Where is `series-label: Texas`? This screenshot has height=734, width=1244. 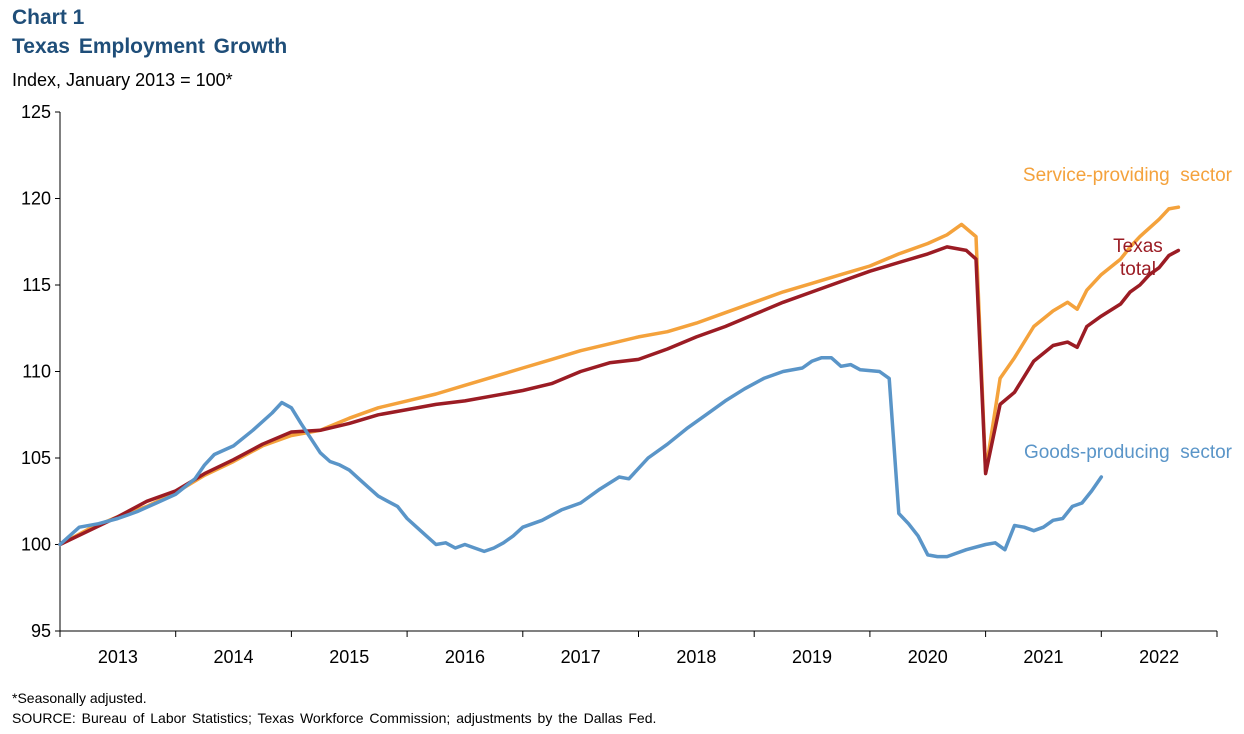
series-label: Texas is located at coordinates (1138, 246).